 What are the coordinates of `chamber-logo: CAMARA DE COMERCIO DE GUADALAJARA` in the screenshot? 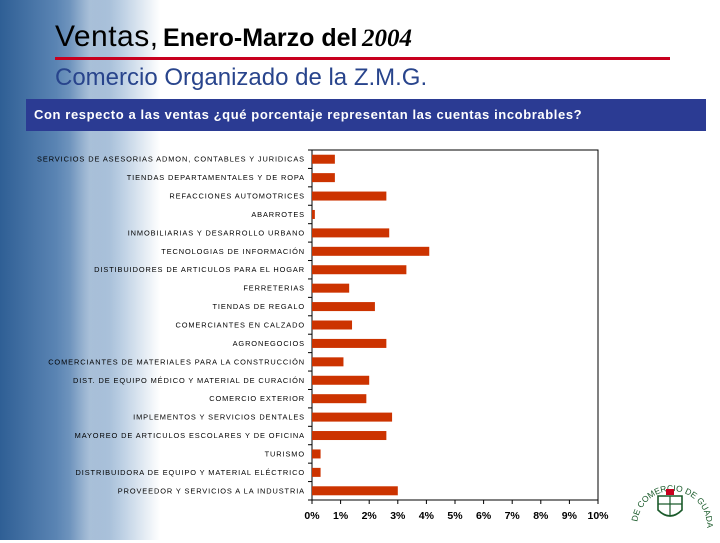 It's located at (668, 495).